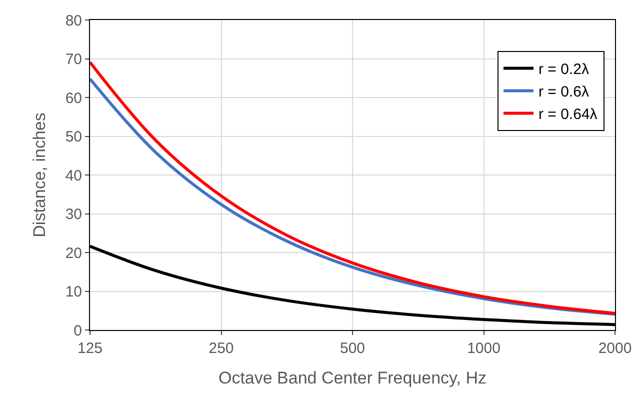 The image size is (644, 406). Describe the element at coordinates (90, 348) in the screenshot. I see `x-tick-label: 125` at that location.